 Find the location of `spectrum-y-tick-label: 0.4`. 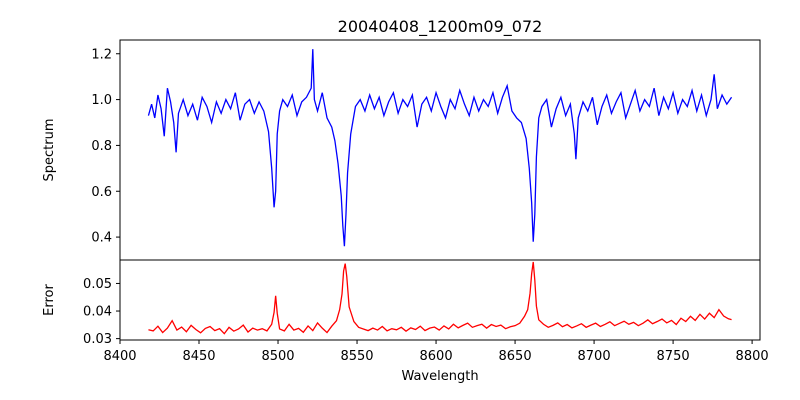

spectrum-y-tick-label: 0.4 is located at coordinates (101, 238).